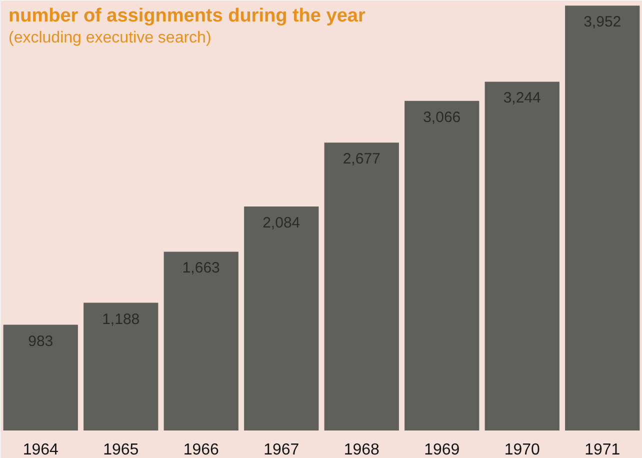 This screenshot has width=642, height=458. I want to click on x-tick-label: 1964, so click(40, 450).